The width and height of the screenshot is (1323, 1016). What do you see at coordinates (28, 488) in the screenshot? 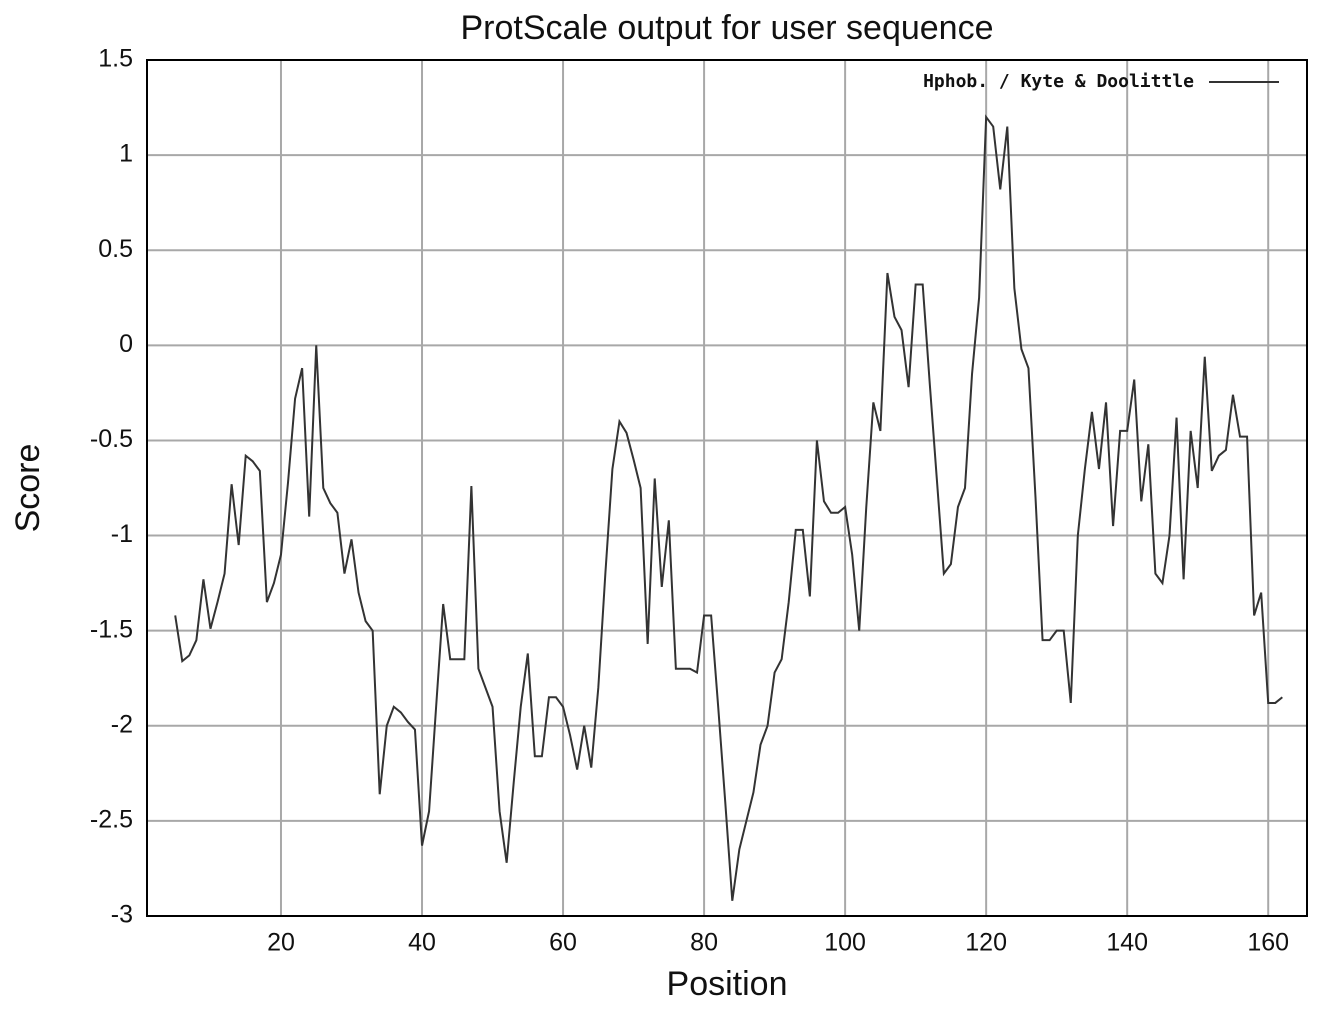
I see `y-axis-label: Score` at bounding box center [28, 488].